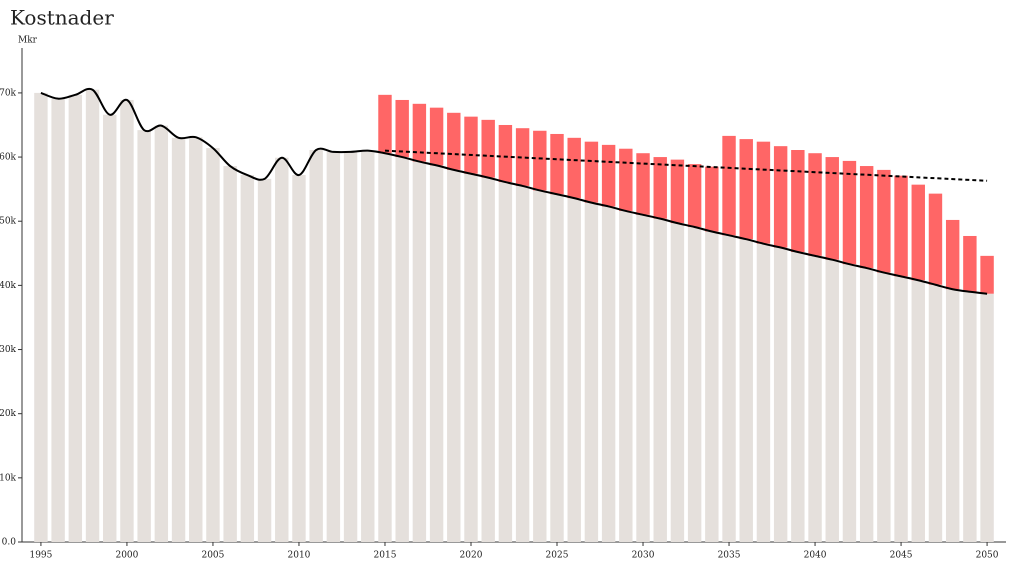 This screenshot has width=1024, height=570. What do you see at coordinates (686, 165) in the screenshot?
I see `dashed-line` at bounding box center [686, 165].